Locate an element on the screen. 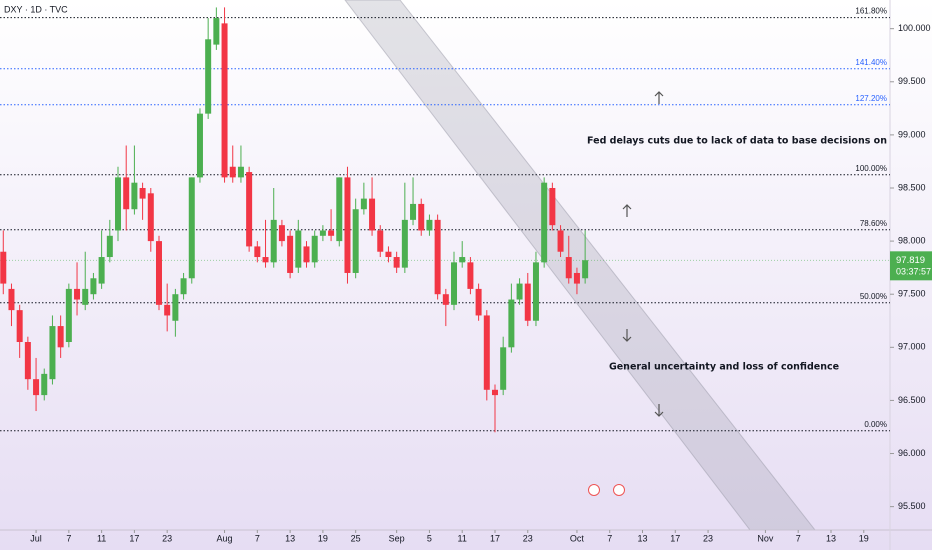 The width and height of the screenshot is (932, 555). fib-label: 50.00% is located at coordinates (873, 296).